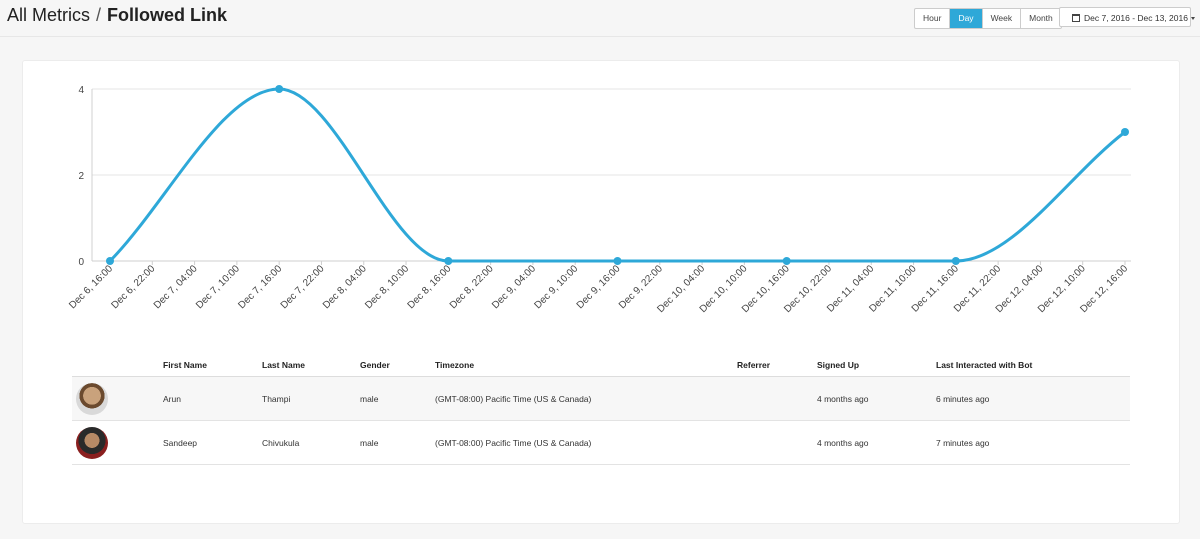 This screenshot has height=539, width=1200. I want to click on column-header-last-name: Last Name, so click(311, 365).